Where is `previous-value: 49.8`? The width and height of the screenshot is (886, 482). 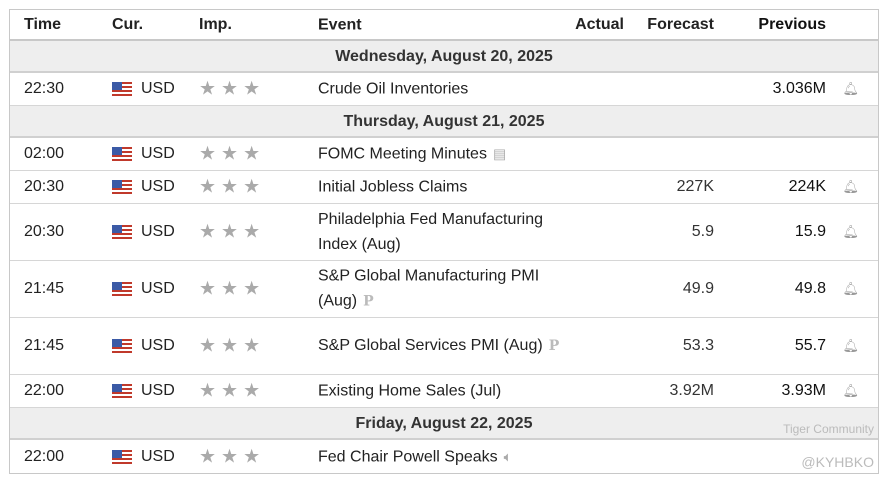 previous-value: 49.8 is located at coordinates (810, 288).